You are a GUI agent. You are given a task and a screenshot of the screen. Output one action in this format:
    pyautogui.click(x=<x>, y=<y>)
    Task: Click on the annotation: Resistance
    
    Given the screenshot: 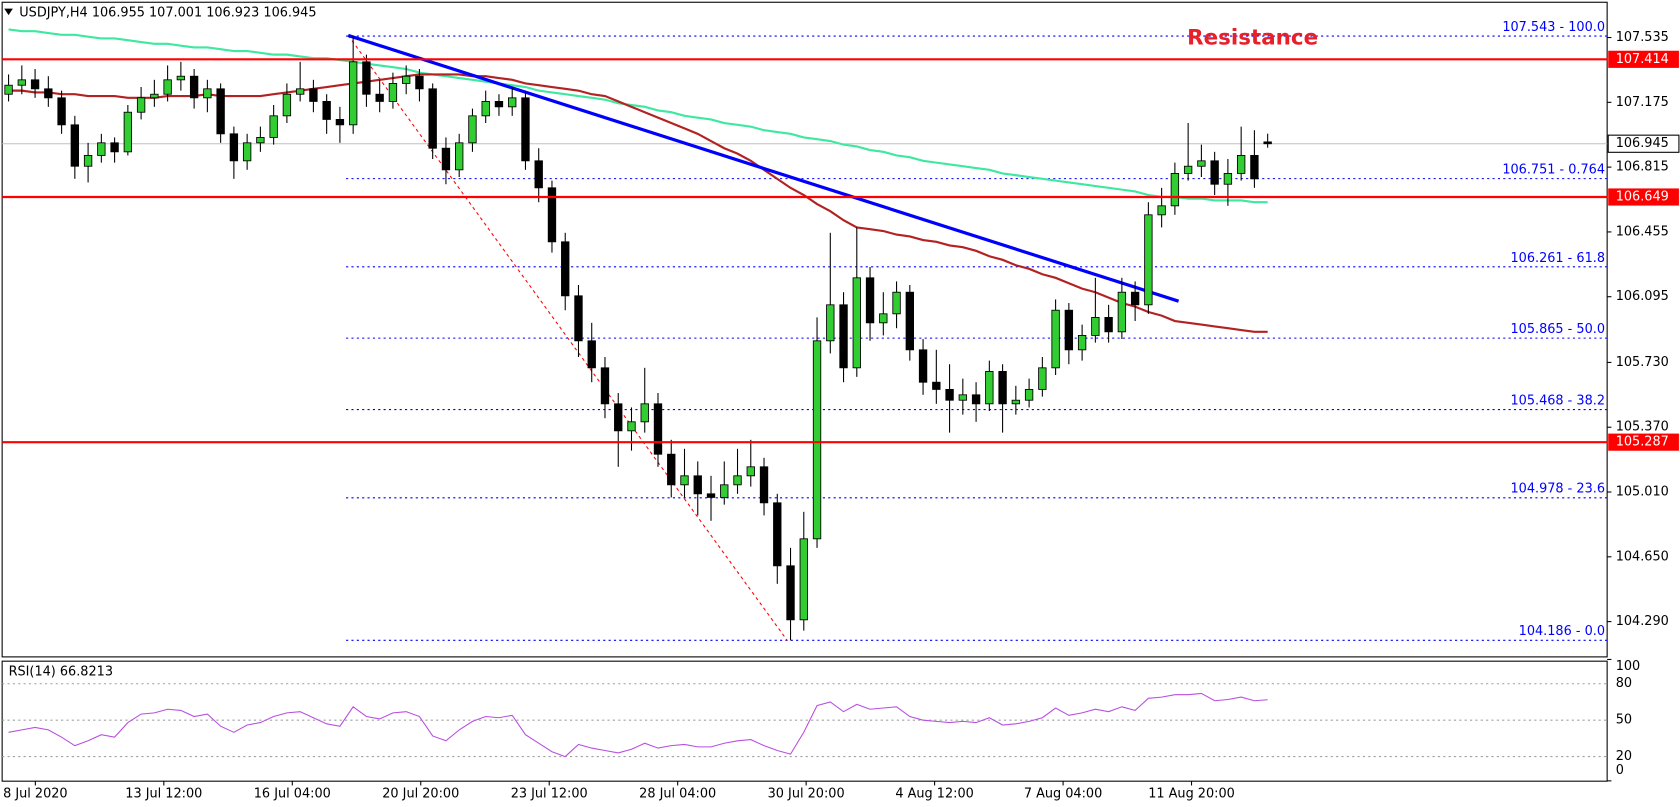 What is the action you would take?
    pyautogui.click(x=1252, y=38)
    